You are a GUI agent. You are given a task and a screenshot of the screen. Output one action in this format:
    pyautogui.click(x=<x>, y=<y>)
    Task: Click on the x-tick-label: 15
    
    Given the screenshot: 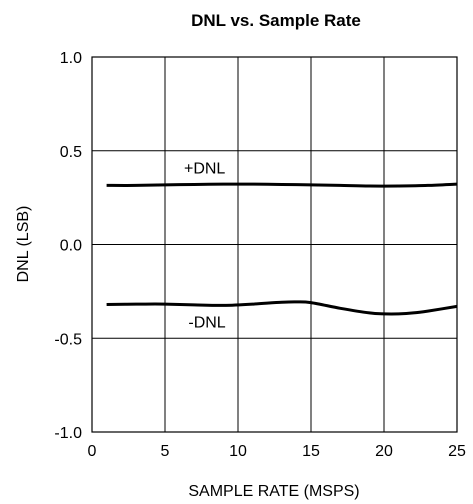 What is the action you would take?
    pyautogui.click(x=311, y=451)
    